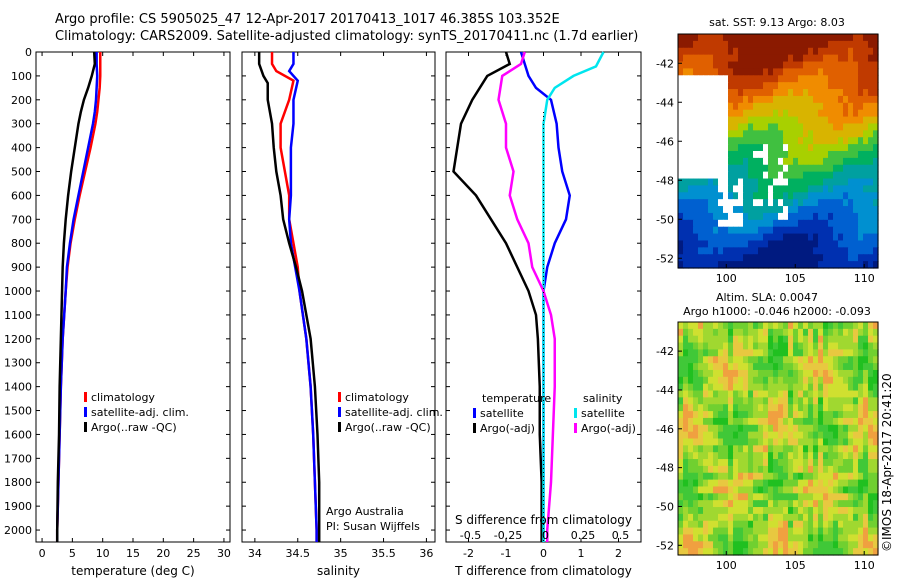 The image size is (900, 580). I want to click on map-y-tick-label: -50, so click(665, 219).